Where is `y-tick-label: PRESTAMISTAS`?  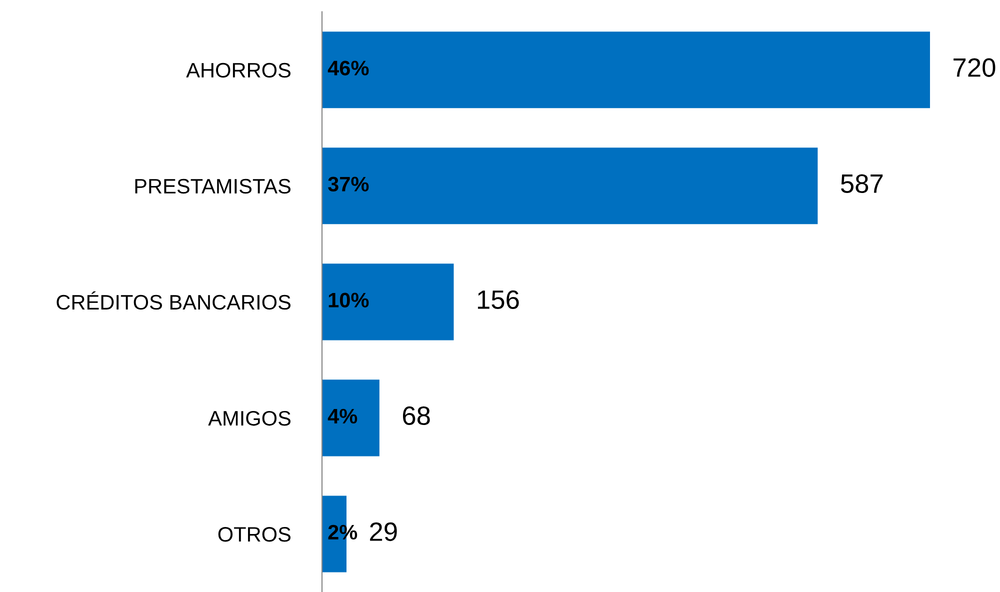
y-tick-label: PRESTAMISTAS is located at coordinates (212, 186).